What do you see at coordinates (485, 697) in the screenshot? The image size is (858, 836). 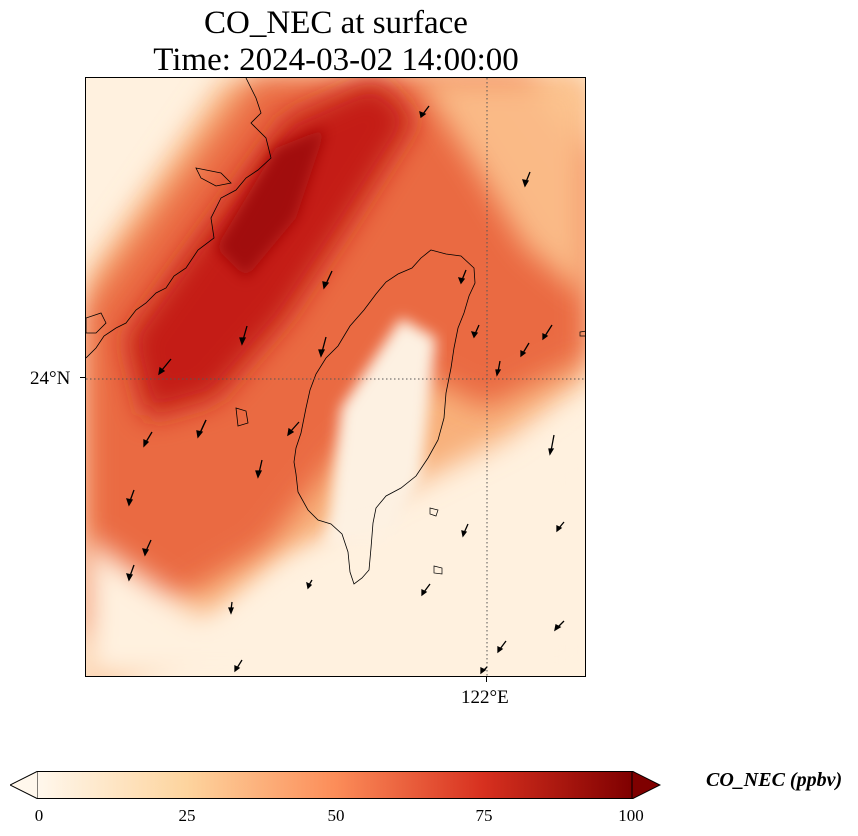 I see `lon-tick-label: 122°E` at bounding box center [485, 697].